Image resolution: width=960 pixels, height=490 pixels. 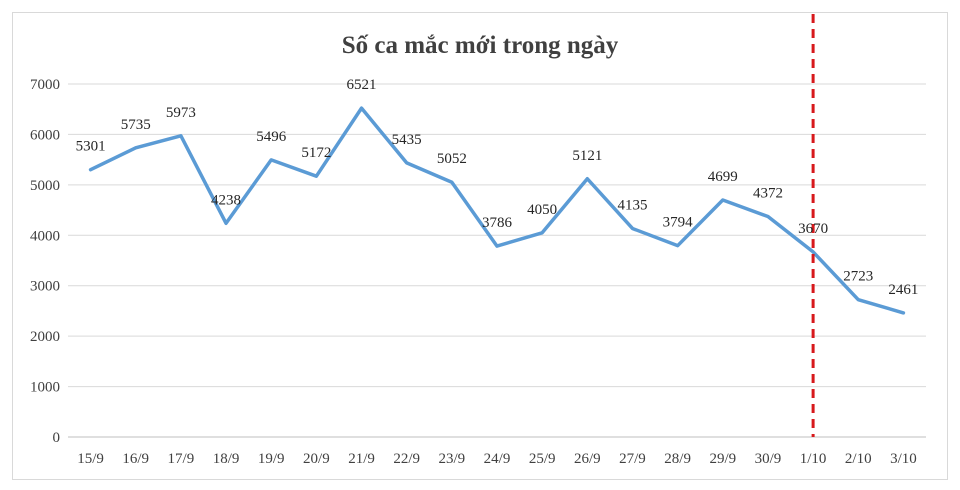 What do you see at coordinates (497, 223) in the screenshot?
I see `data-label: 3786` at bounding box center [497, 223].